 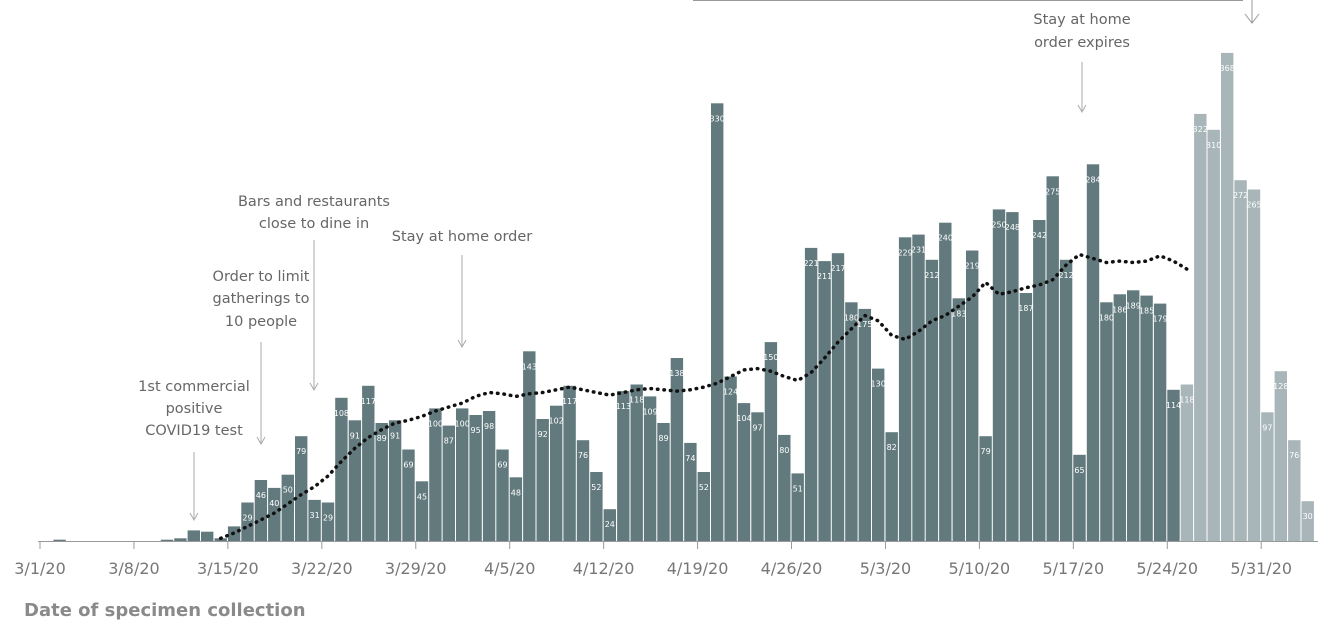 I want to click on bar-value-label: 29, so click(x=247, y=518).